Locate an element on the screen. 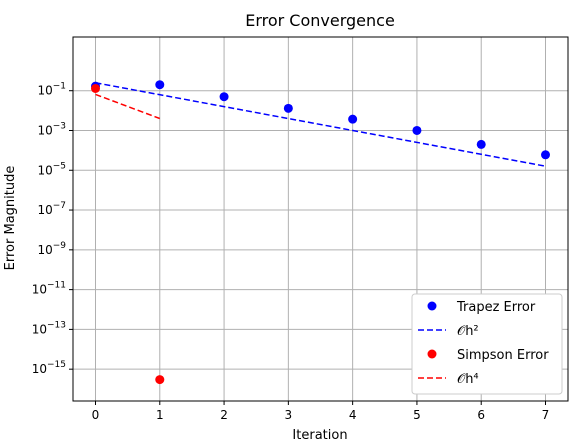  y-tick-label: 10⁻¹¹ is located at coordinates (49, 289).